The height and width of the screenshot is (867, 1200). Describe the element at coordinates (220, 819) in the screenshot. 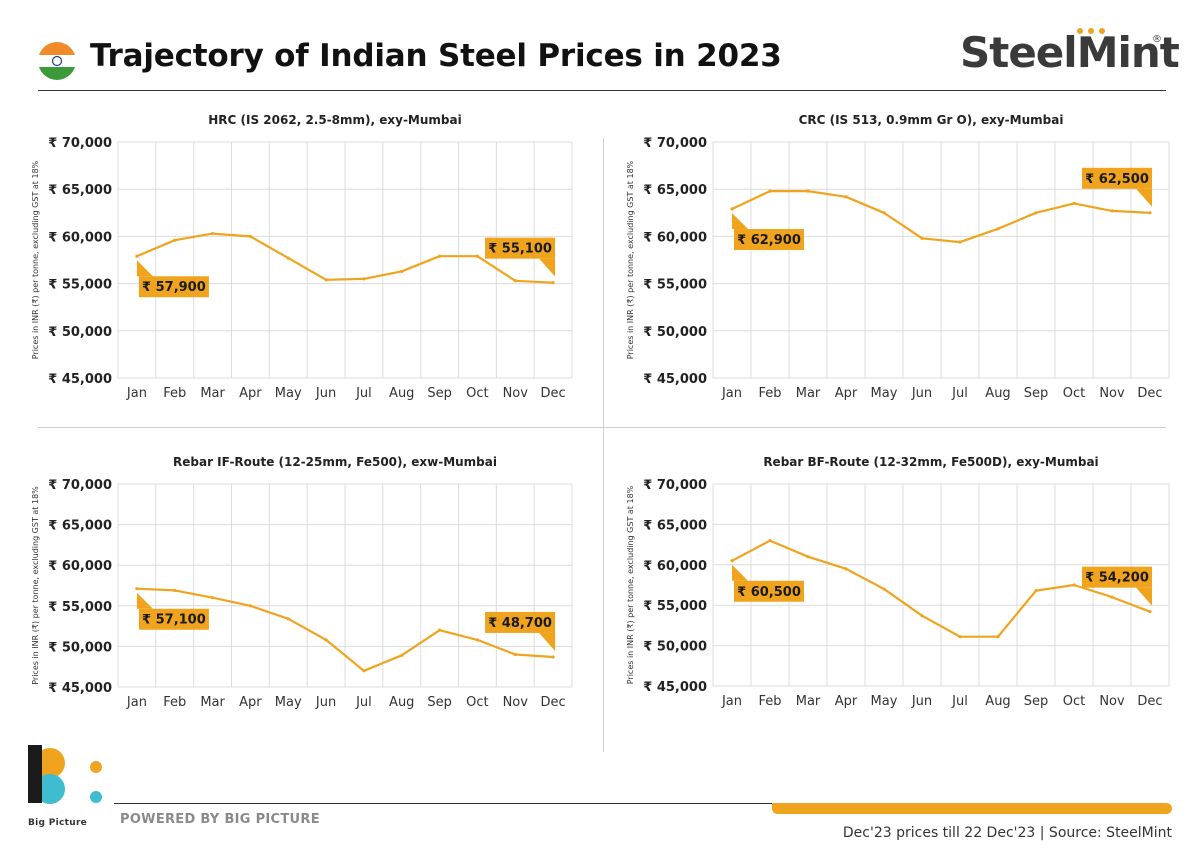

I see `powered-by-text: POWERED BY BIG PICTURE` at that location.